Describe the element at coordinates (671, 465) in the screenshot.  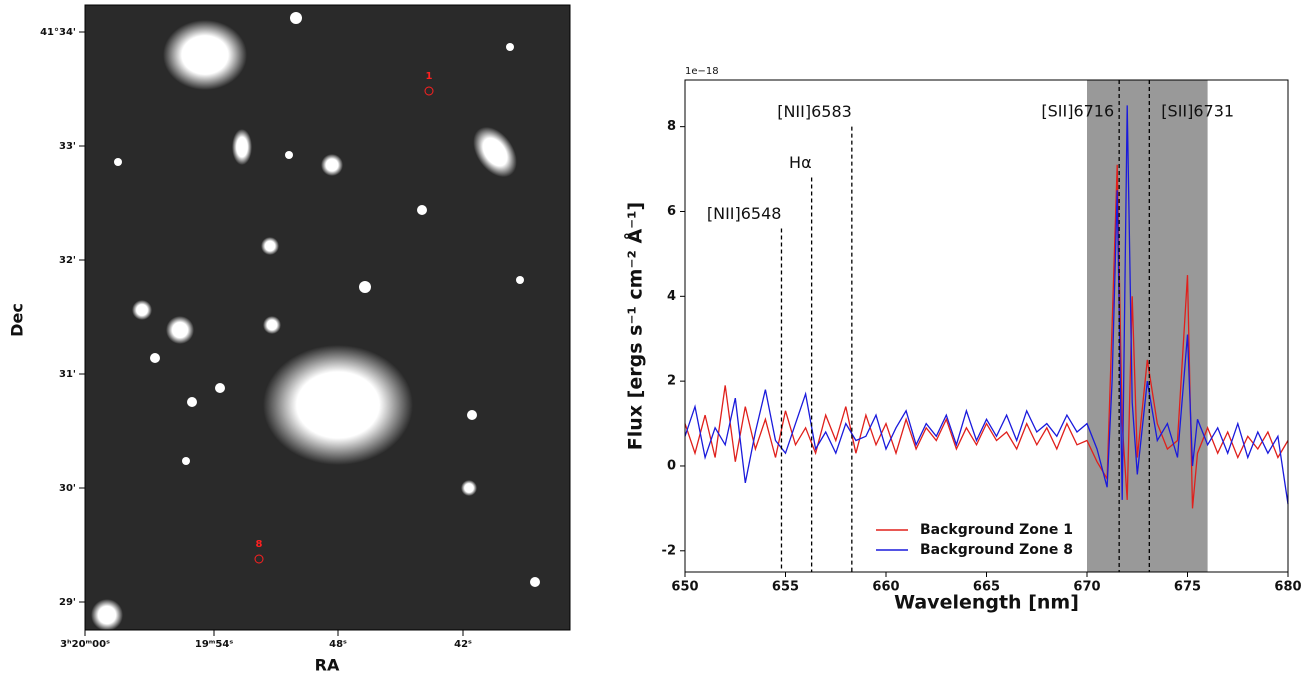
I see `y-tick-label: 0` at that location.